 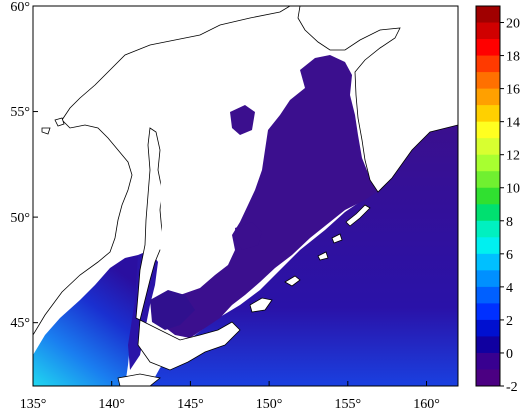 What do you see at coordinates (33, 404) in the screenshot?
I see `x-tick-label: 135°` at bounding box center [33, 404].